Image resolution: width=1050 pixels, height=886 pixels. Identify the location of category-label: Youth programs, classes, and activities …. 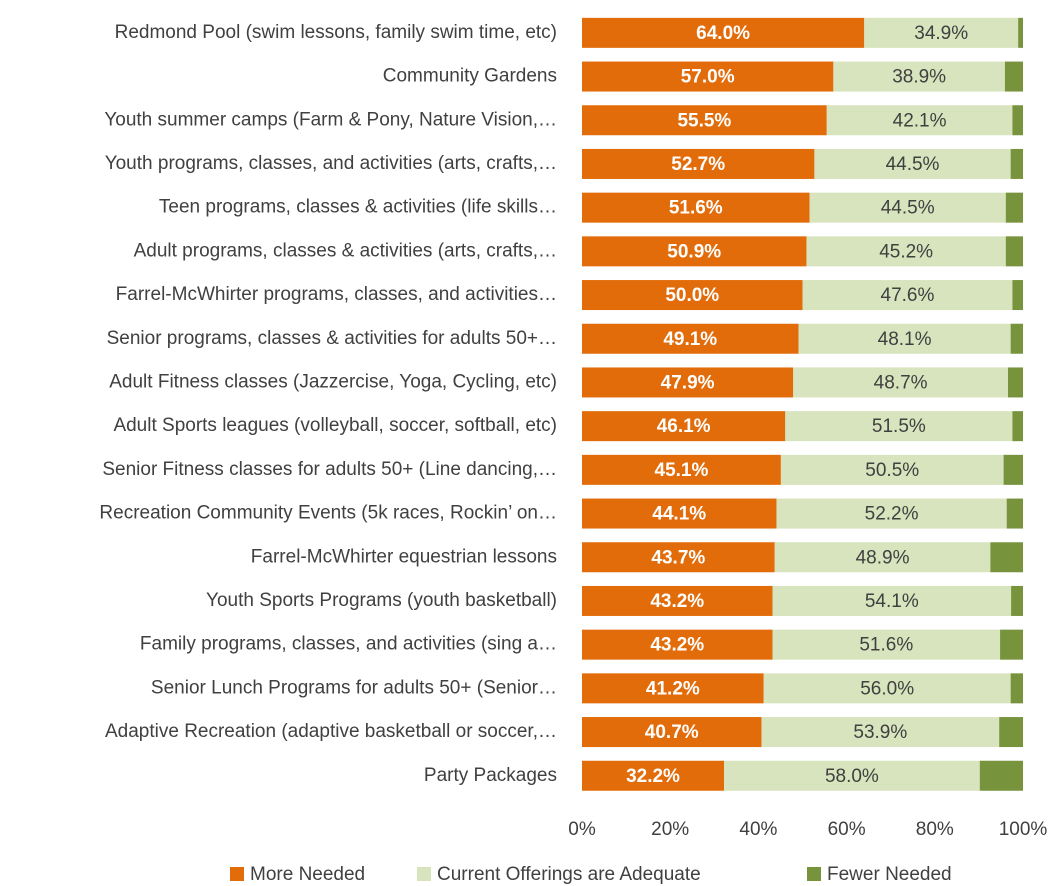
(331, 163).